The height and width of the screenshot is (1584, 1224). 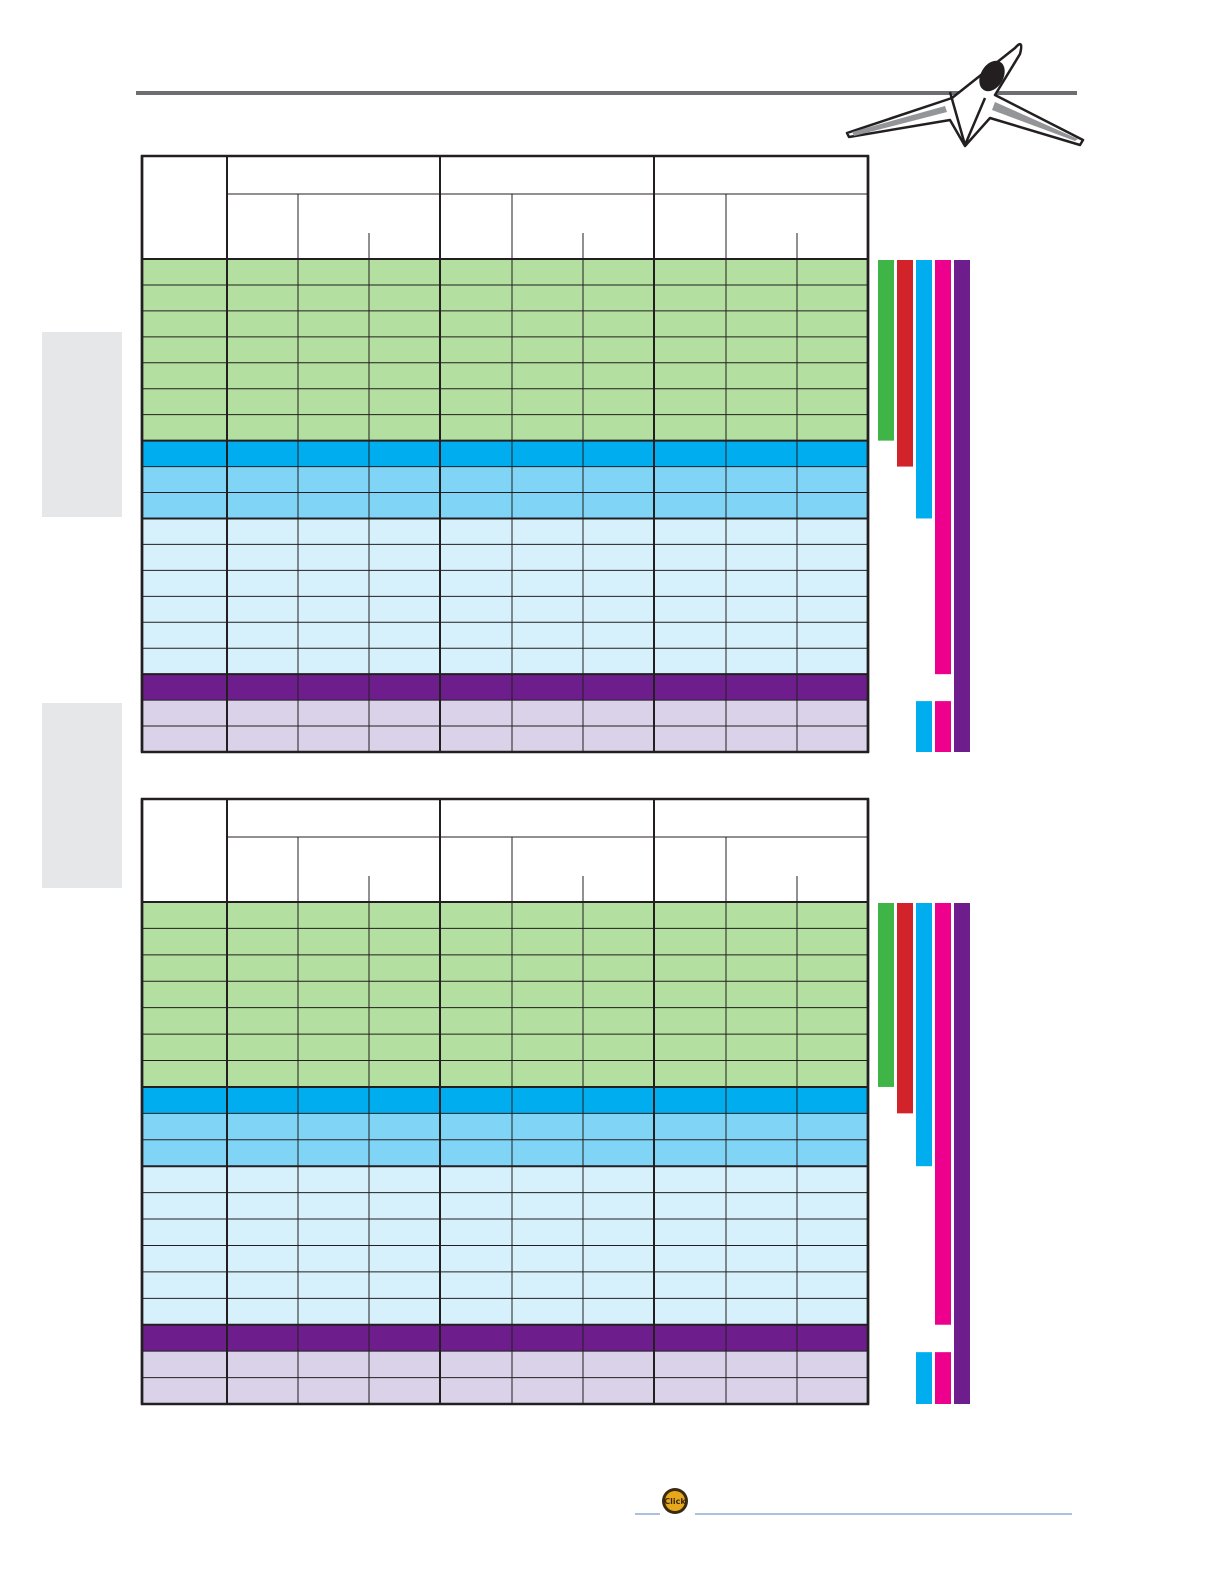 I want to click on click-button: Click, so click(x=675, y=1501).